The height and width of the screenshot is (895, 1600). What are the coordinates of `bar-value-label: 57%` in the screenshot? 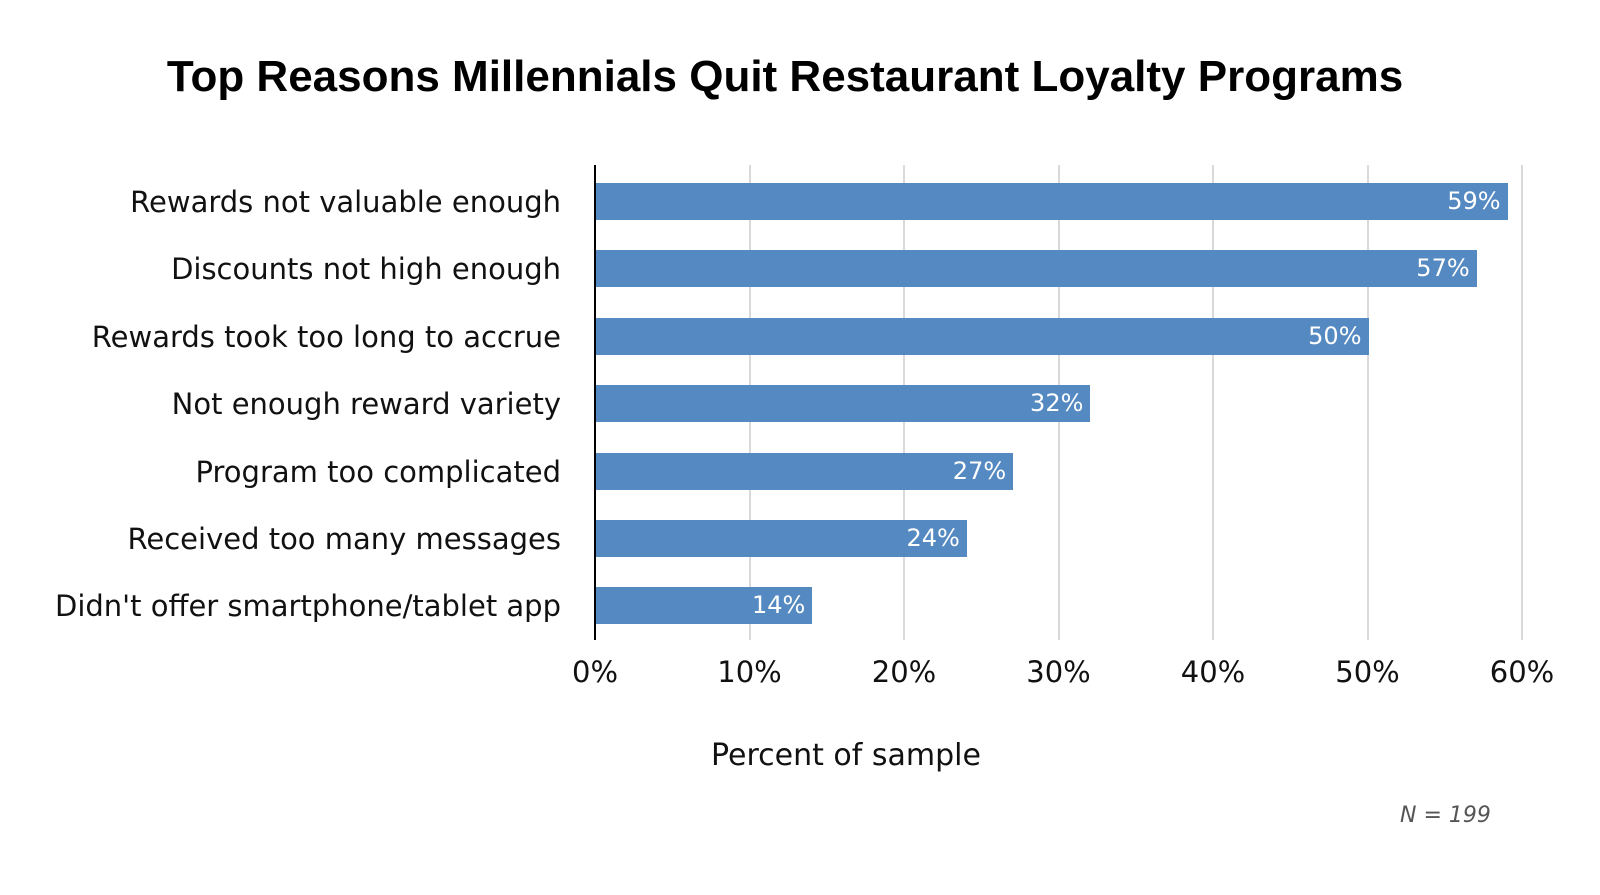 It's located at (1443, 268).